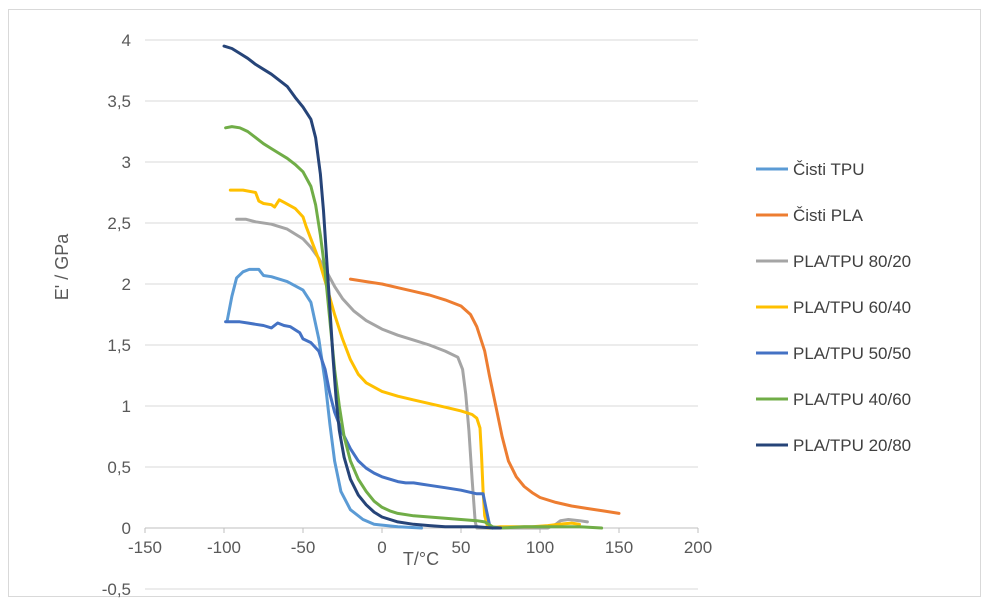  I want to click on y-tick-label: 1,5, so click(119, 345).